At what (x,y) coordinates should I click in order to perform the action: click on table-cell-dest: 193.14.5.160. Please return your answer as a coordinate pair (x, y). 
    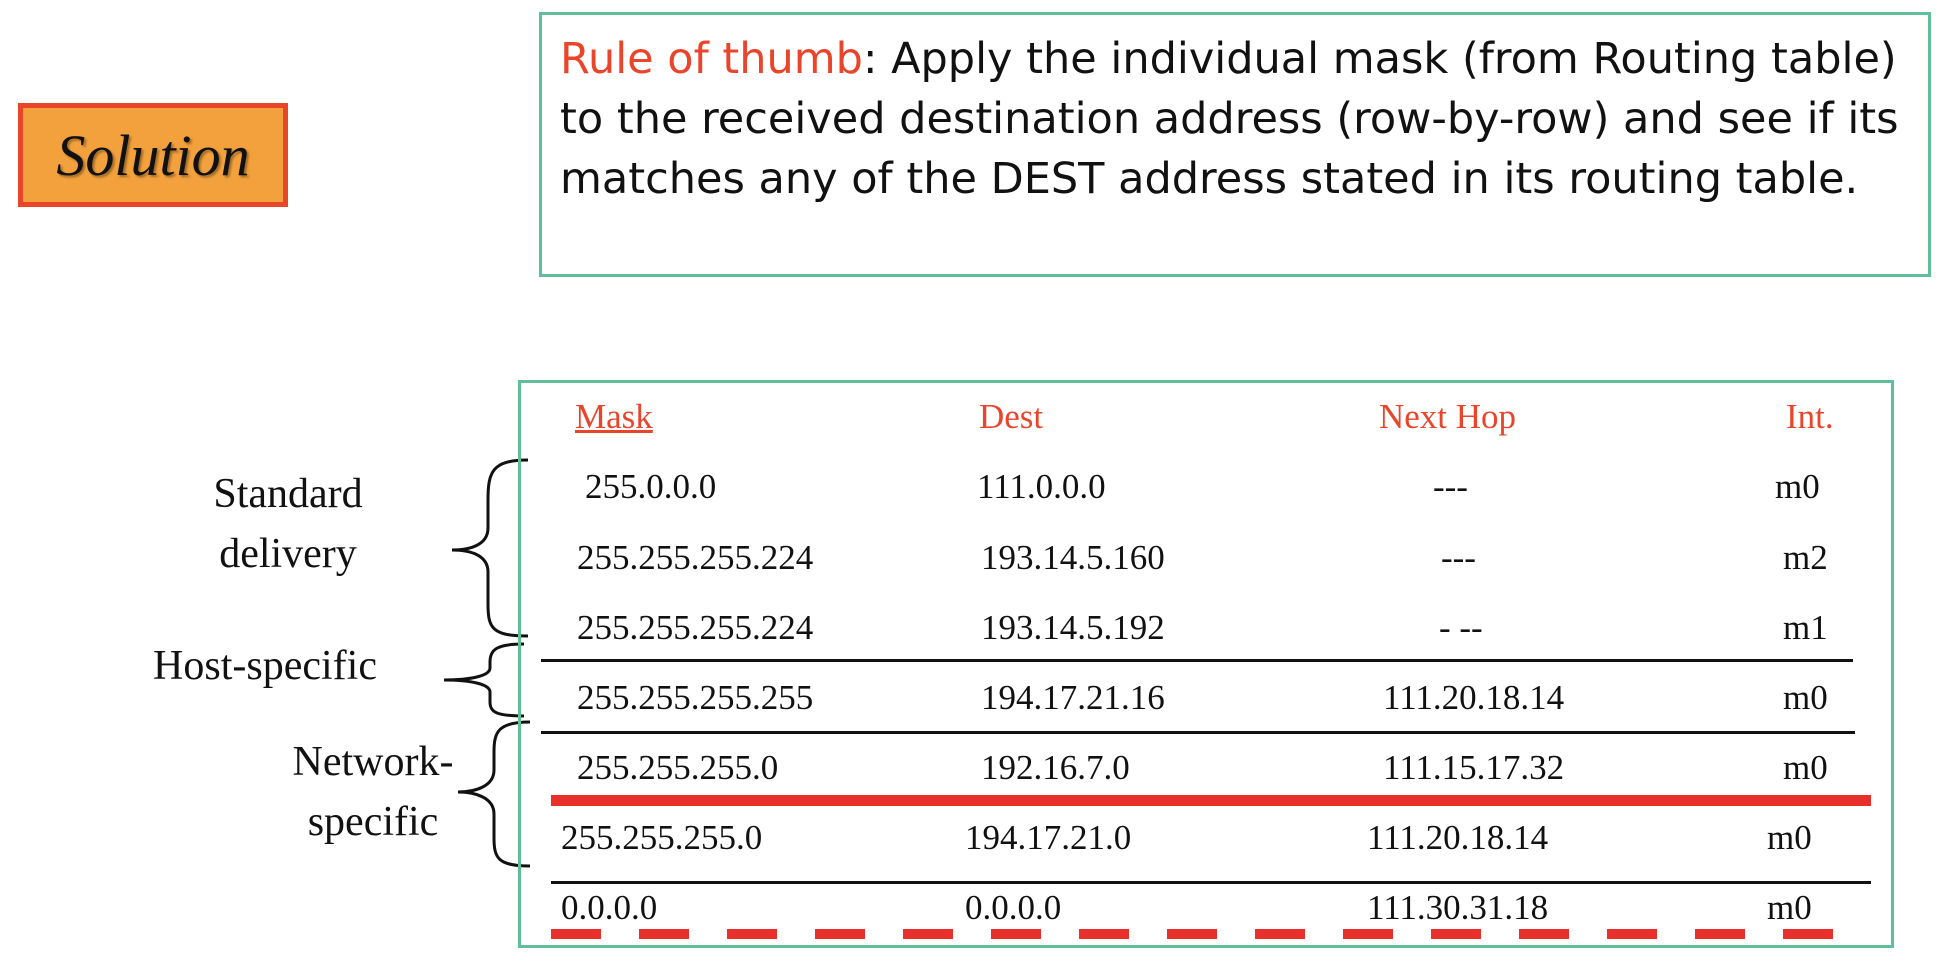
    Looking at the image, I should click on (1073, 557).